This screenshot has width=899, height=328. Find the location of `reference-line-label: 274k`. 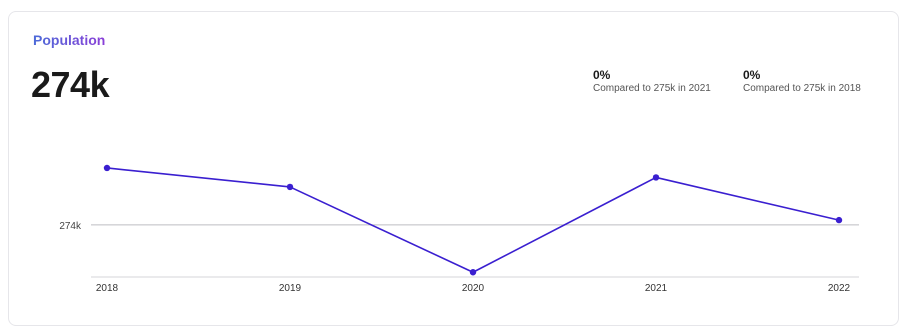

reference-line-label: 274k is located at coordinates (70, 226).